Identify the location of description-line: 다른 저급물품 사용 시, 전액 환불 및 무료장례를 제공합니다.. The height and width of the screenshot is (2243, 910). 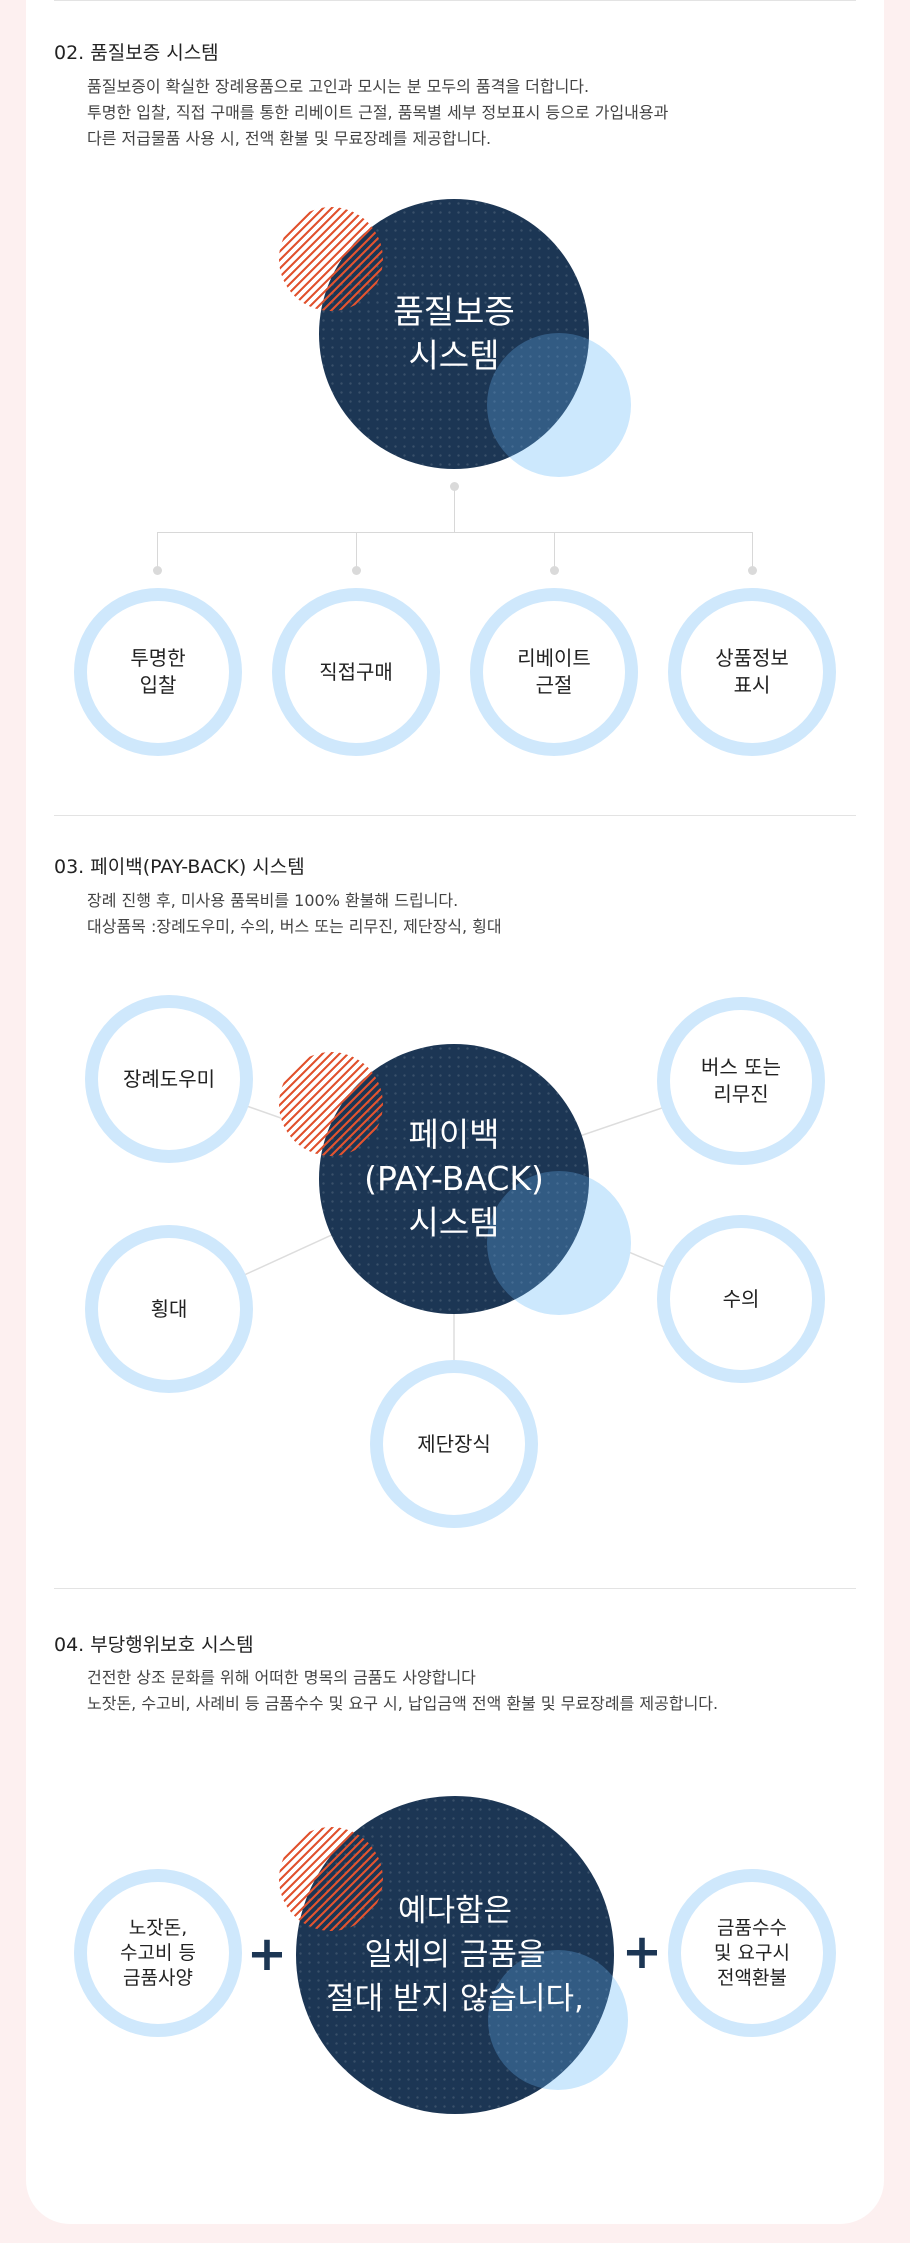
(289, 138).